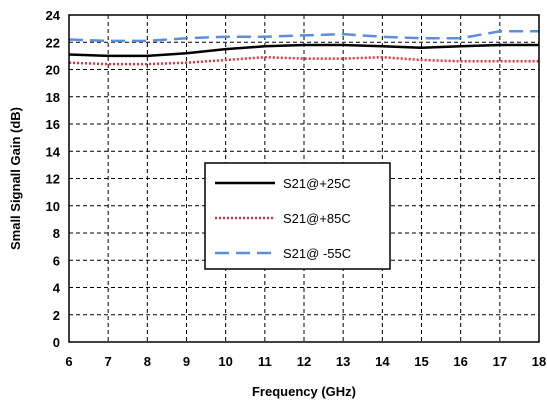 This screenshot has height=407, width=547. Describe the element at coordinates (186, 361) in the screenshot. I see `x-tick-label: 9` at that location.